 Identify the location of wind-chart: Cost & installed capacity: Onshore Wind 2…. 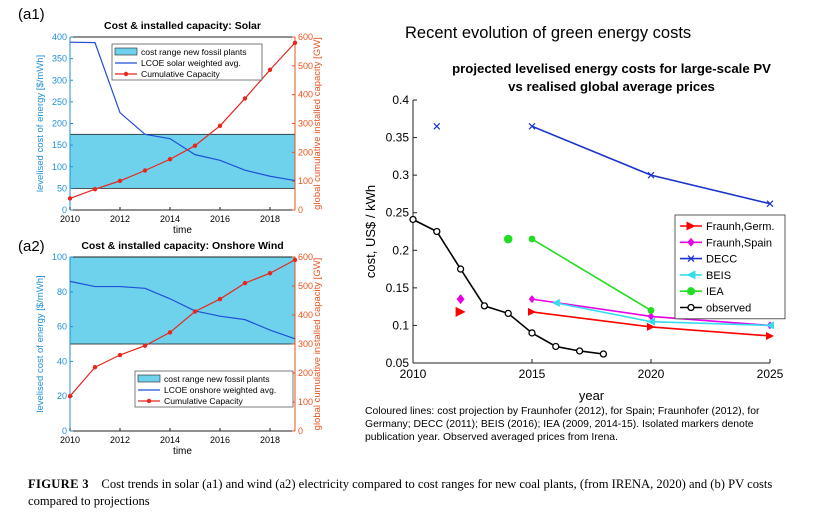
(179, 348).